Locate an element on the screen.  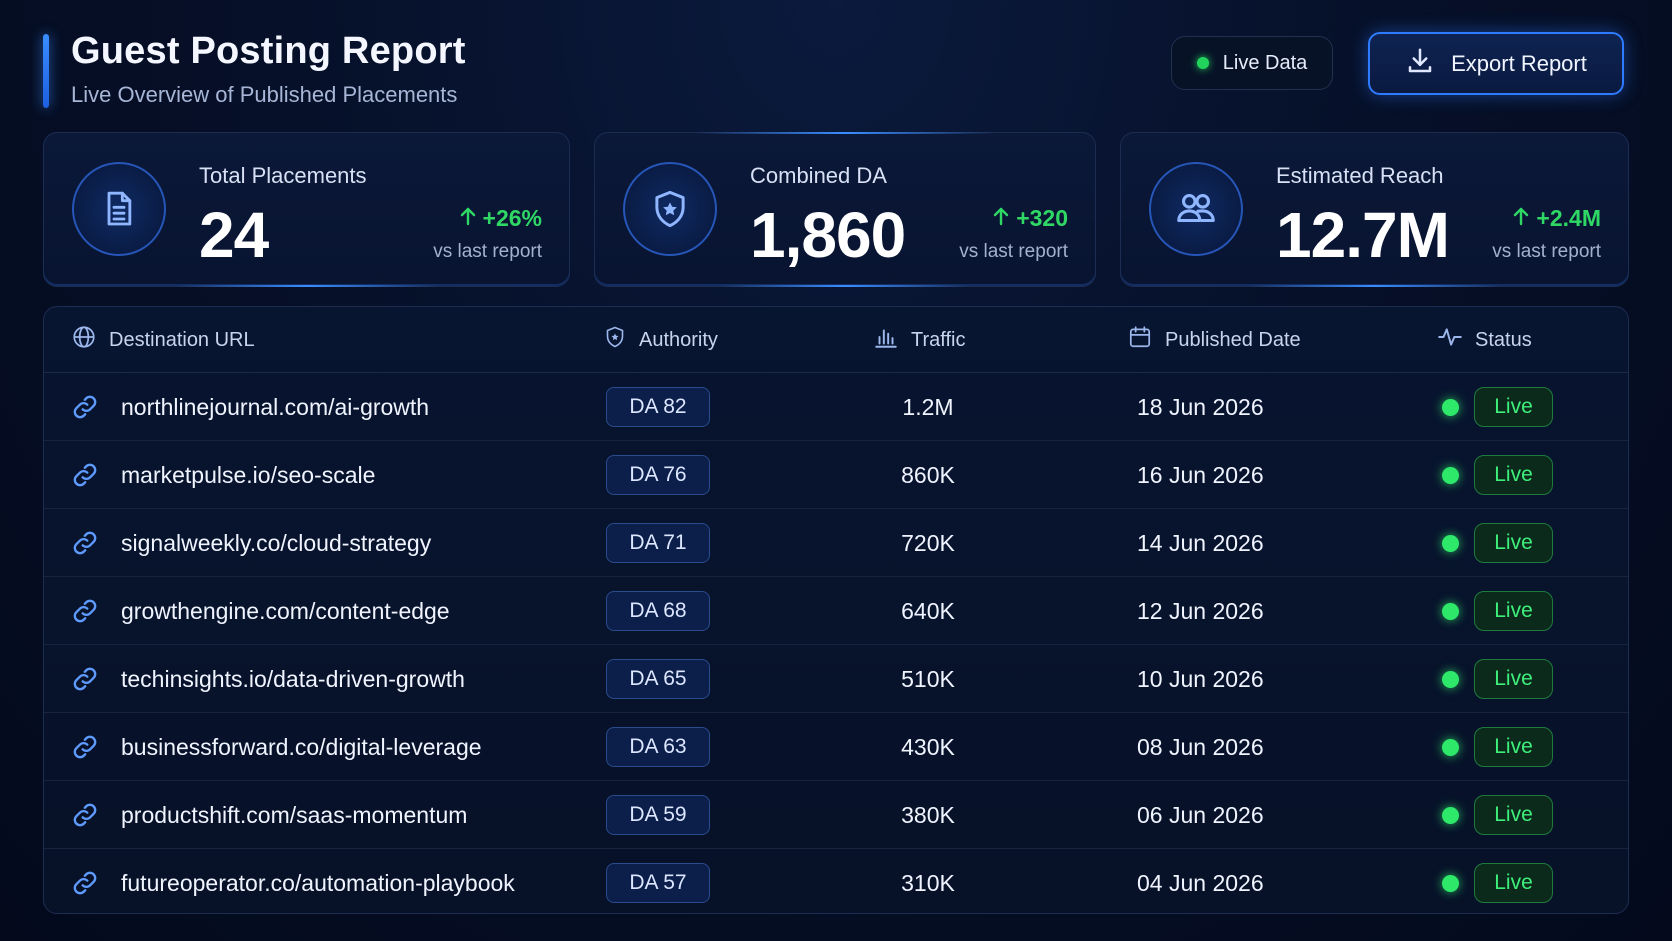
traffic-value: 640K is located at coordinates (928, 610).